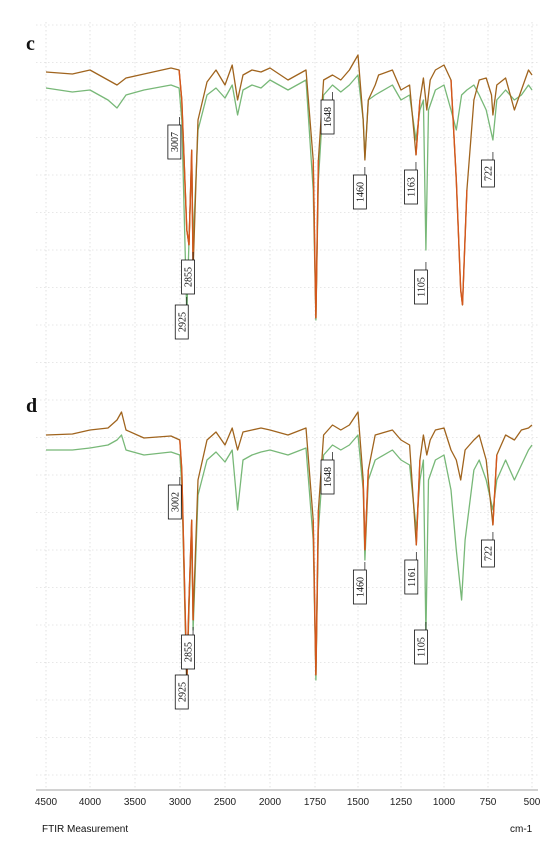 The width and height of the screenshot is (550, 856). I want to click on x-tick-label: 1750, so click(315, 802).